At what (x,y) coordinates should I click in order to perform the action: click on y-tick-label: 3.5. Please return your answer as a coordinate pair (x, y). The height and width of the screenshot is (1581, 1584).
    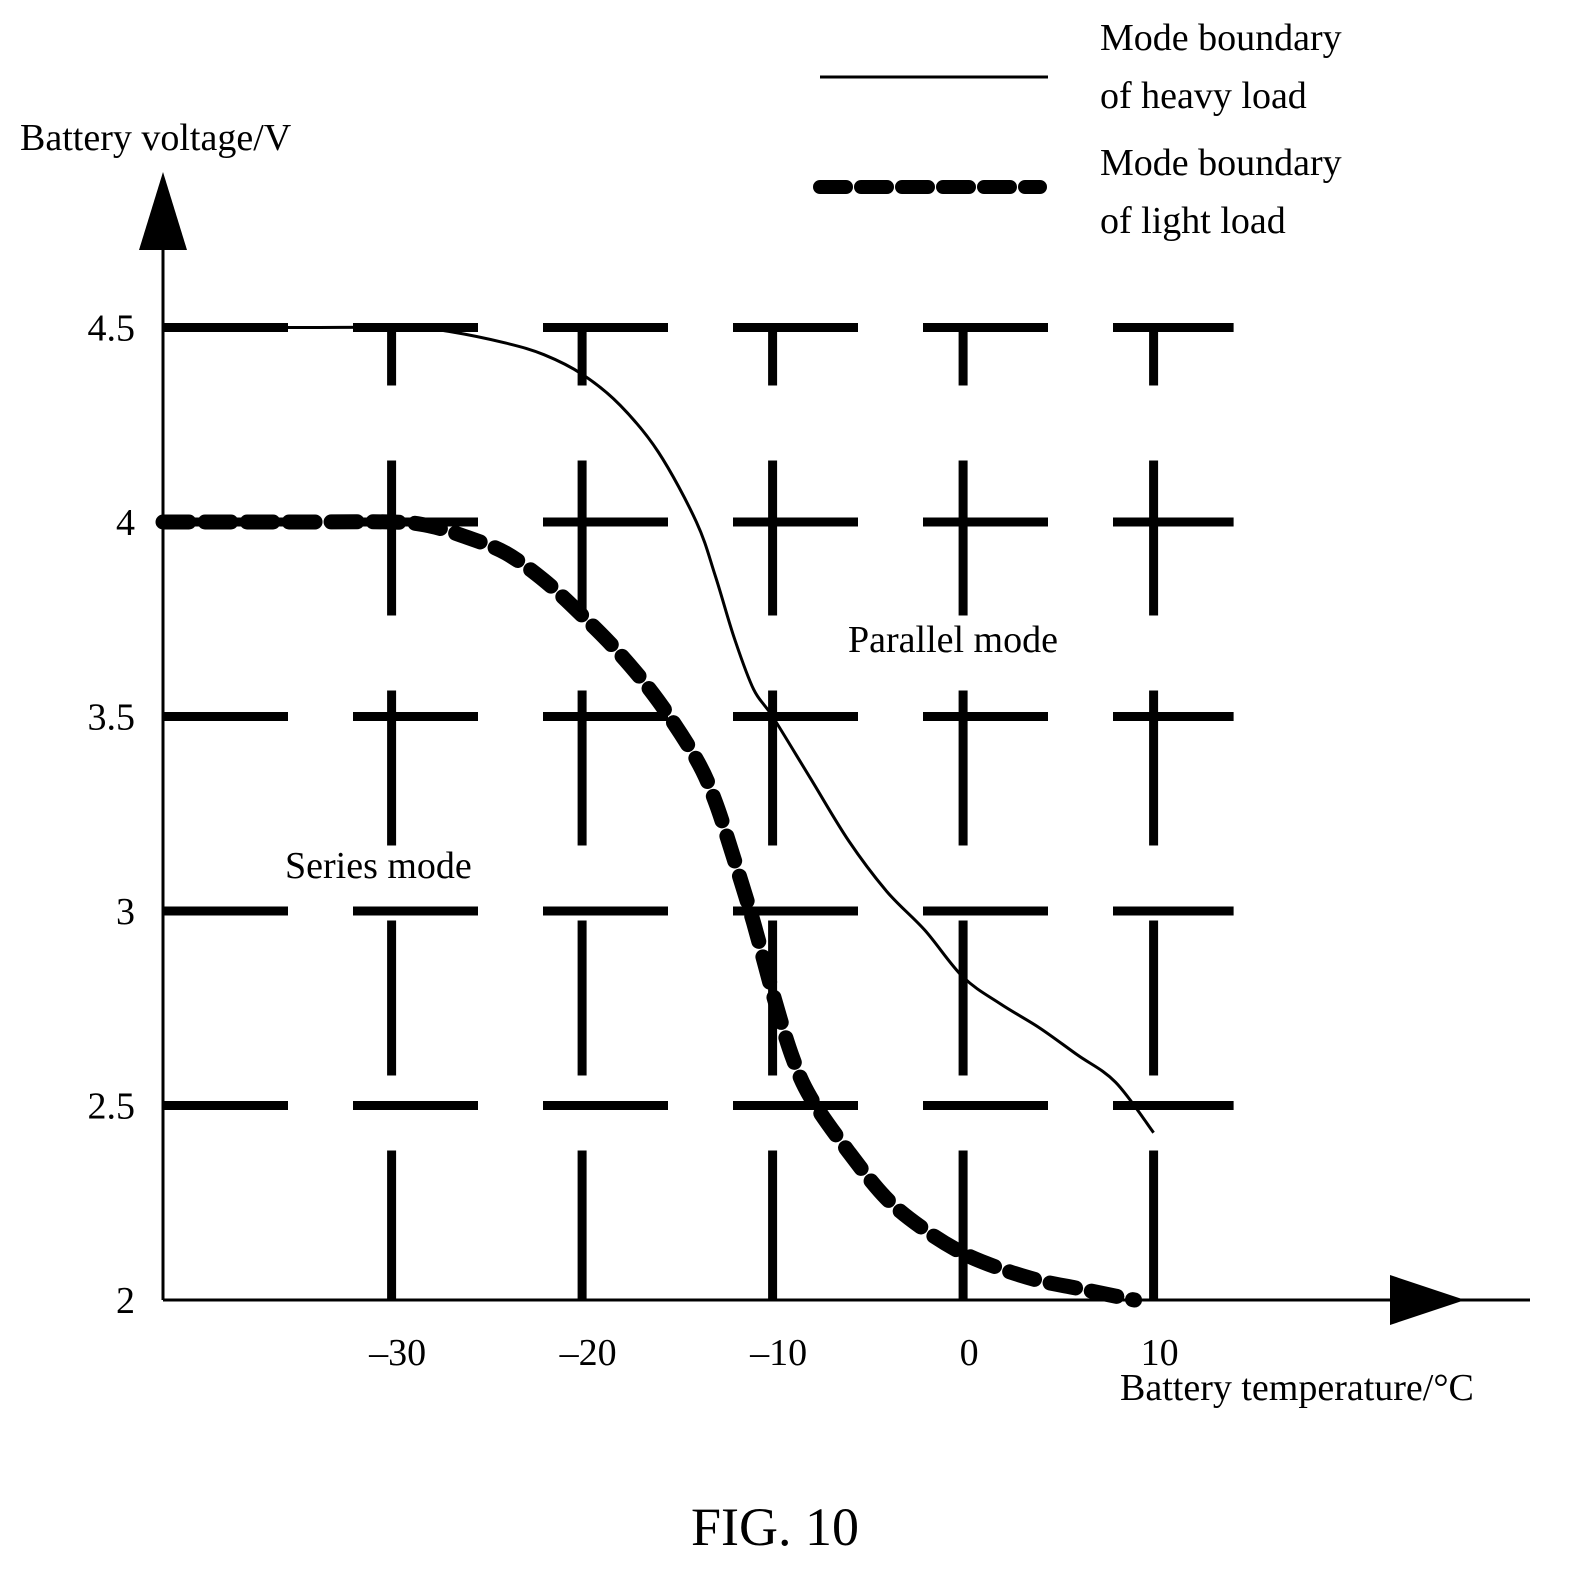
    Looking at the image, I should click on (112, 718).